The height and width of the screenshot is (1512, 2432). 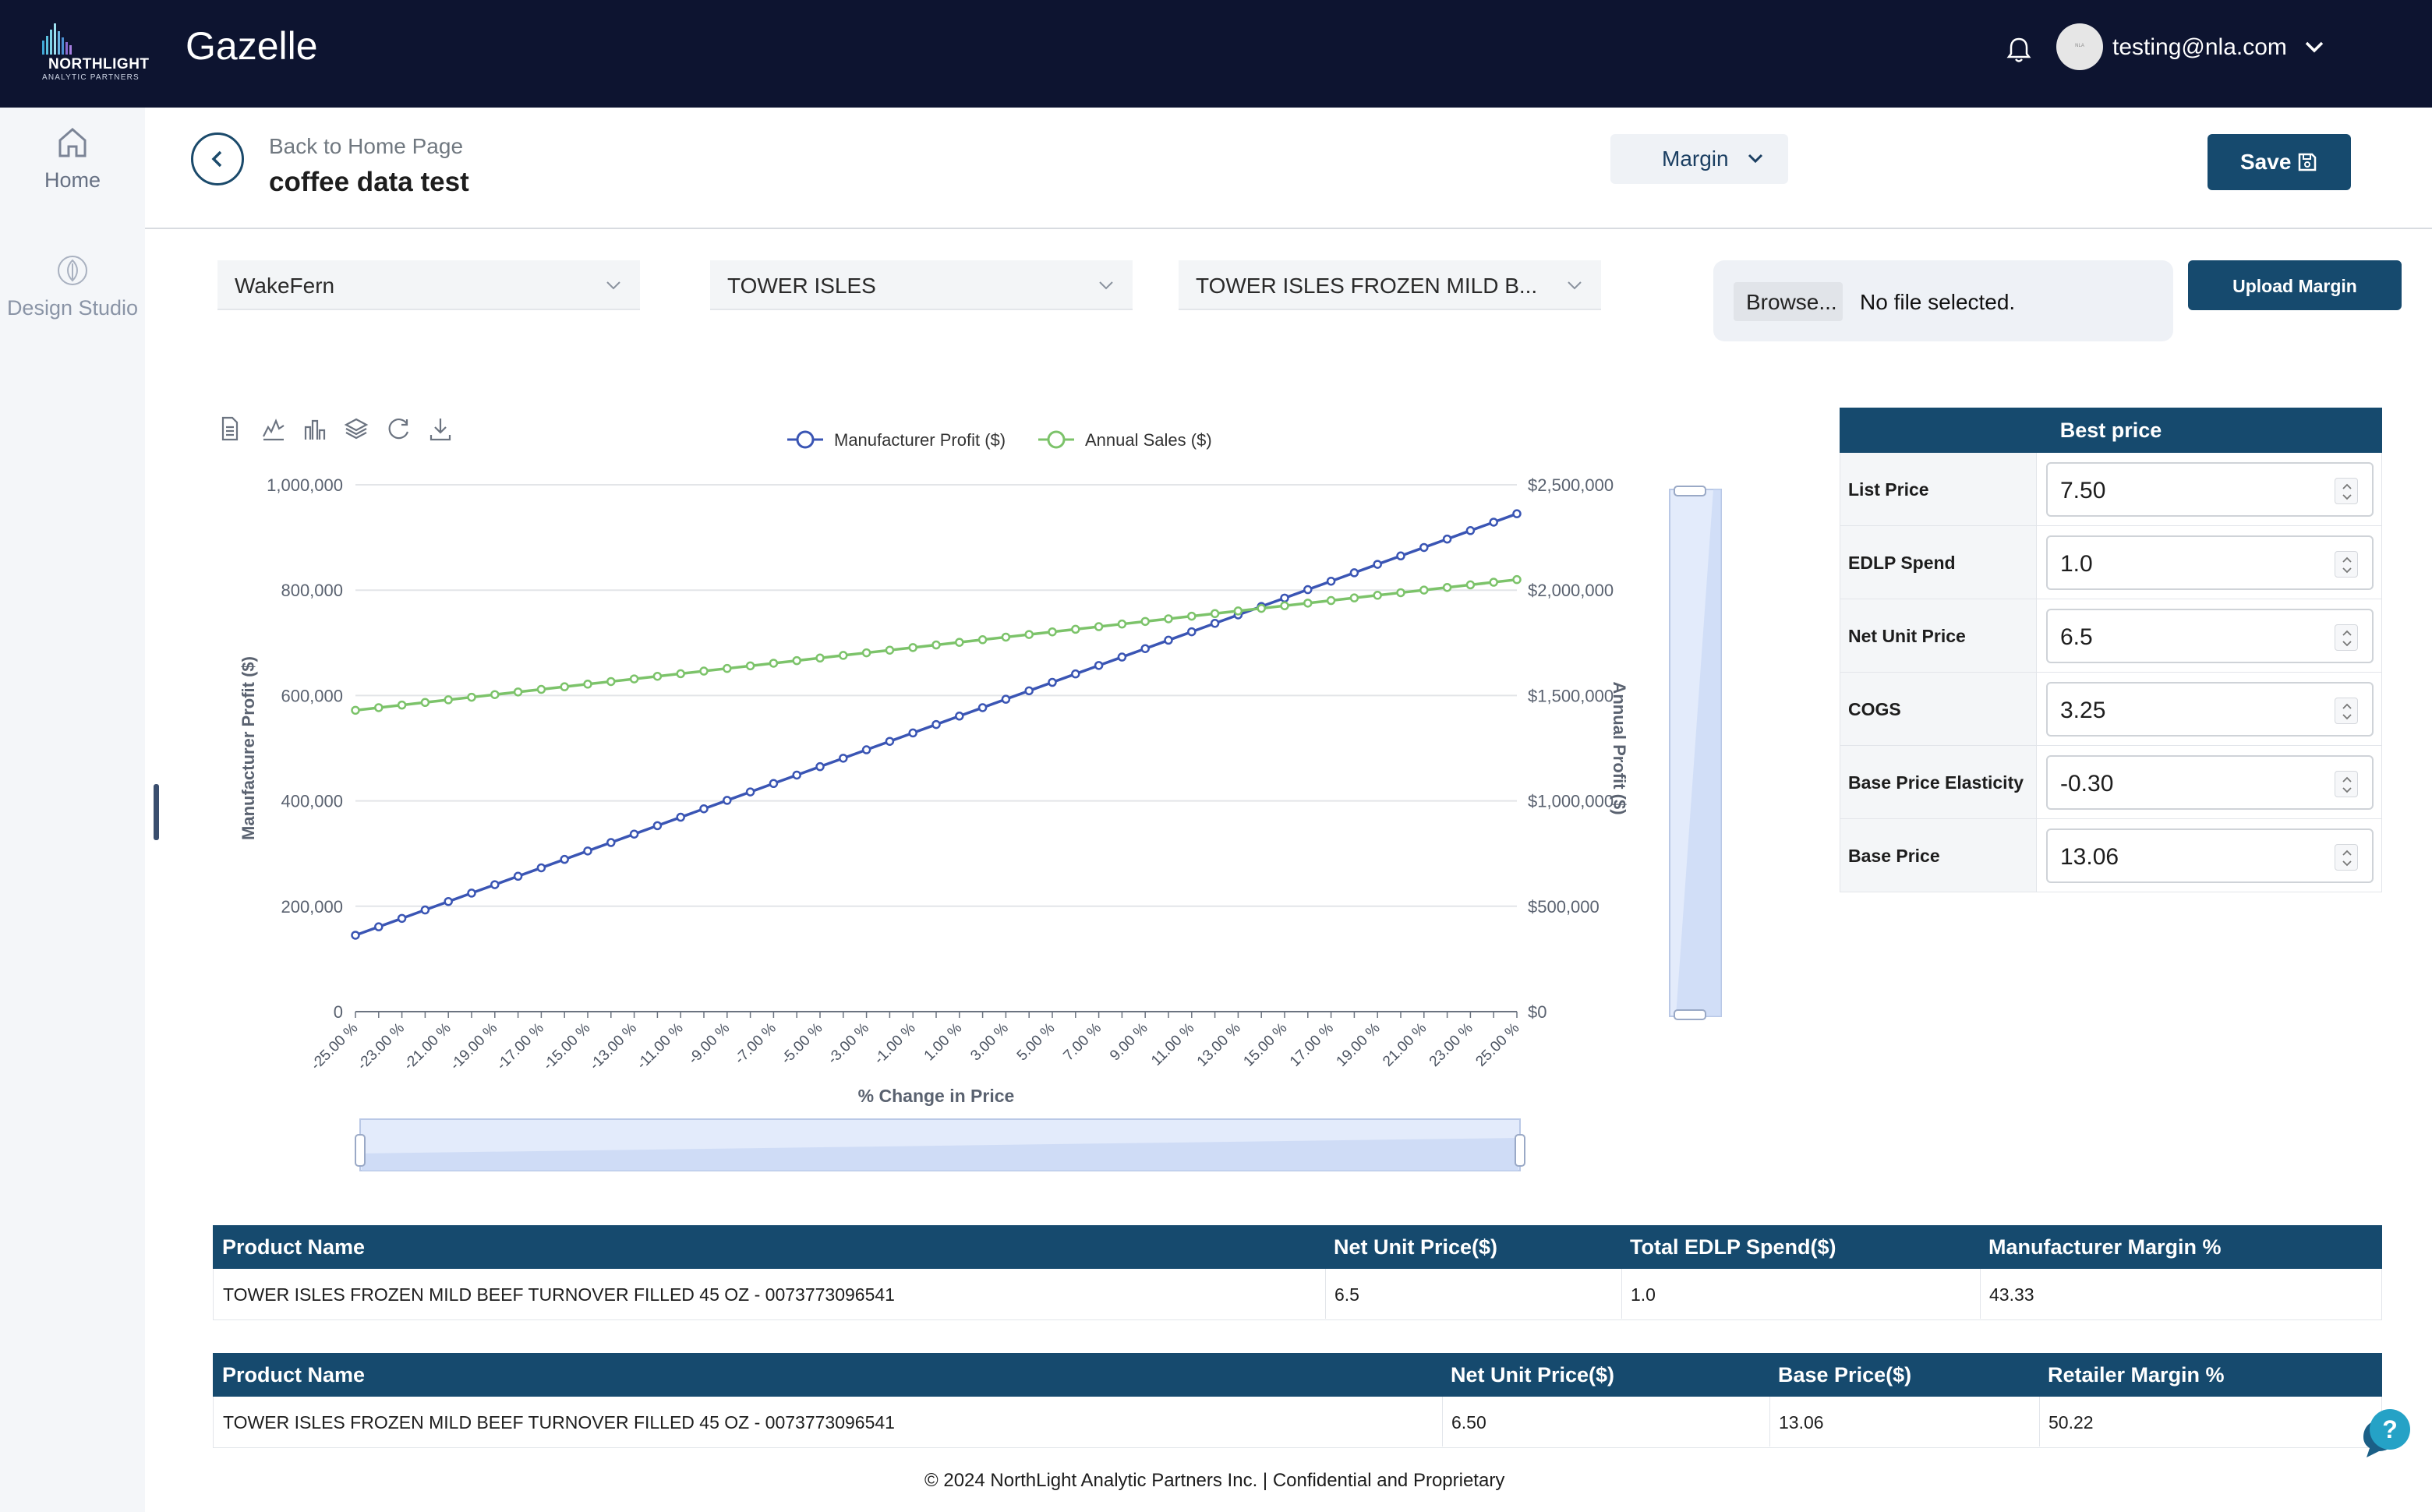 What do you see at coordinates (1265, 1045) in the screenshot?
I see `x-tick-label: 15.00 %` at bounding box center [1265, 1045].